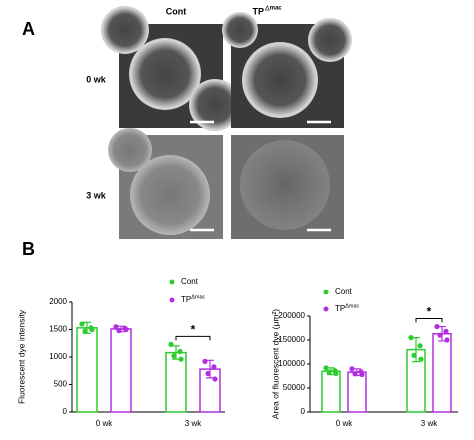  I want to click on y-tick-label: 200000, so click(291, 315).